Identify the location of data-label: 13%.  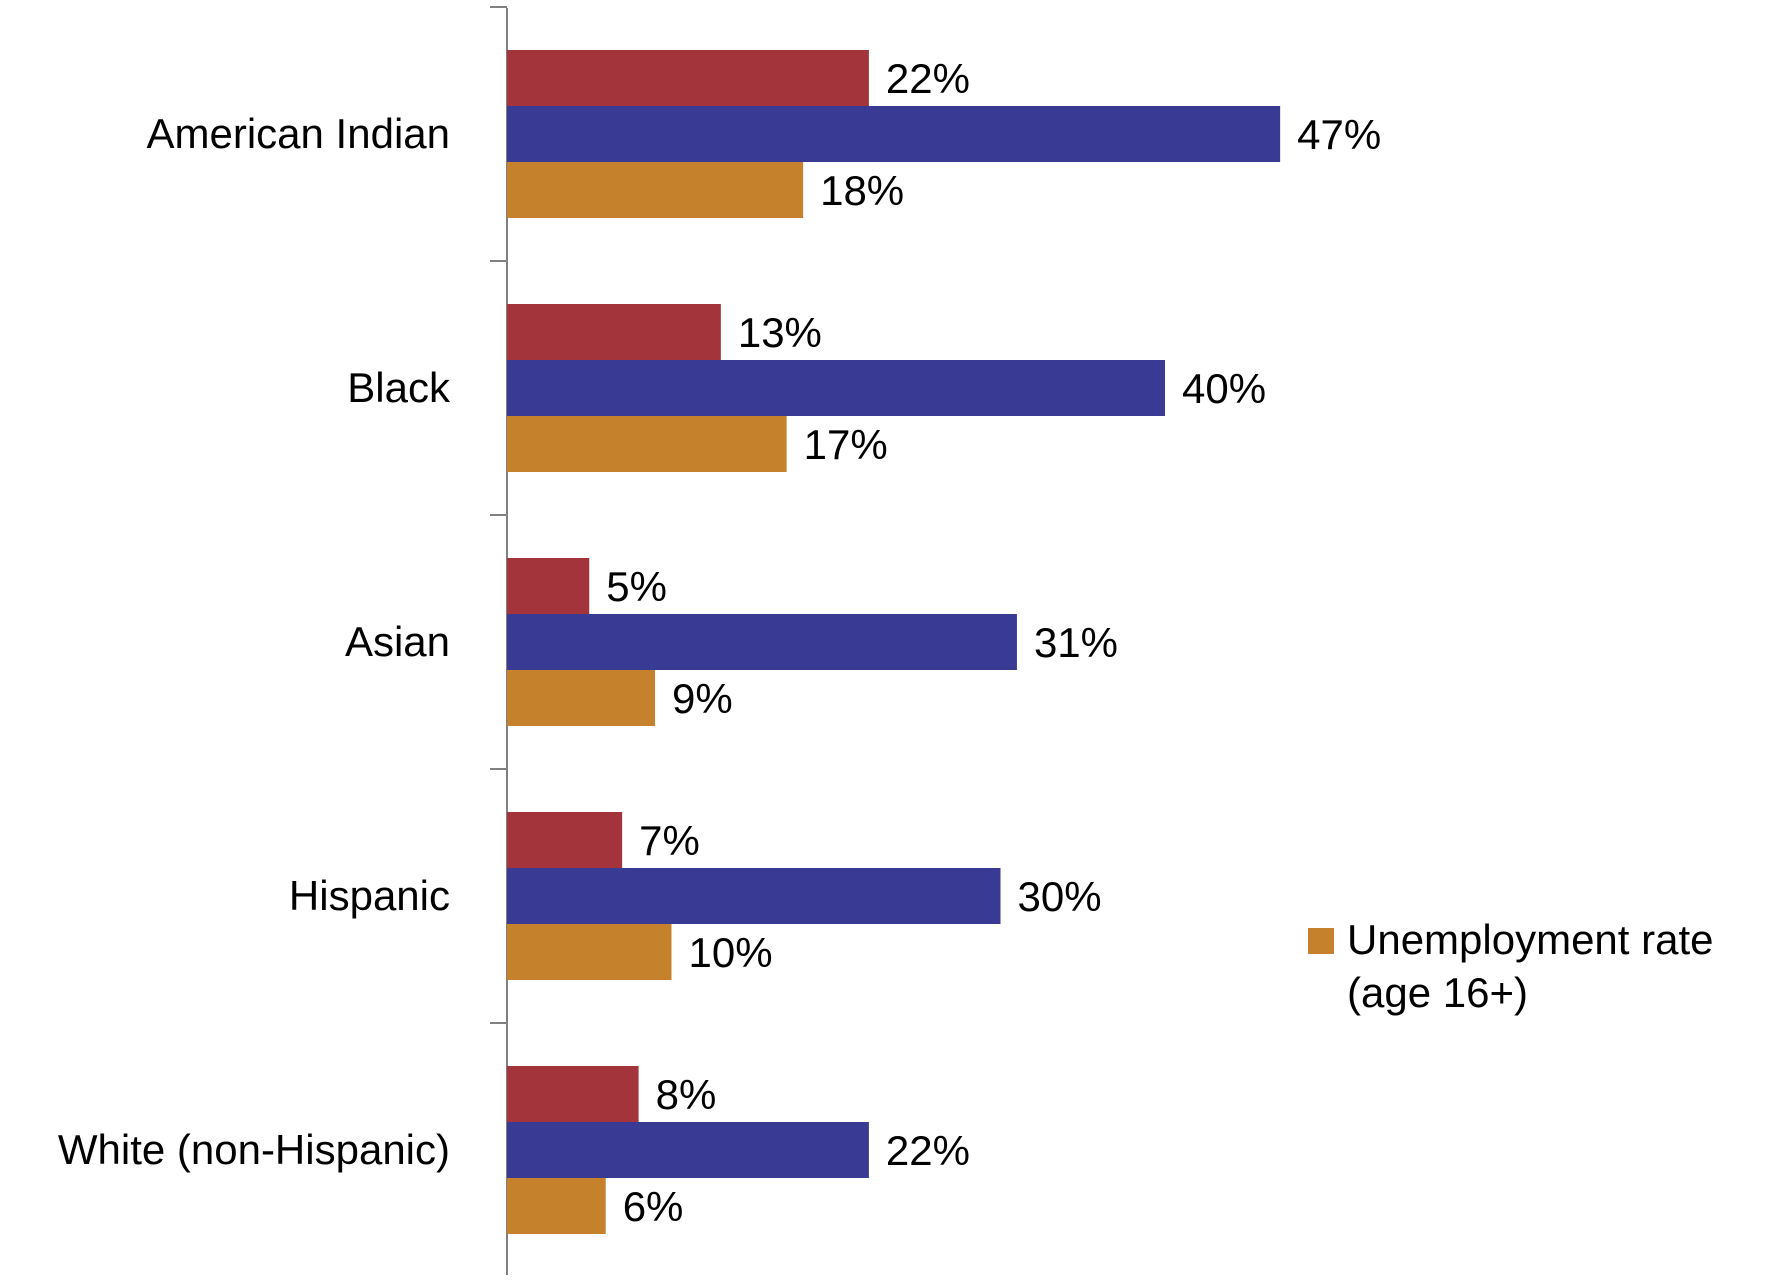
(780, 332).